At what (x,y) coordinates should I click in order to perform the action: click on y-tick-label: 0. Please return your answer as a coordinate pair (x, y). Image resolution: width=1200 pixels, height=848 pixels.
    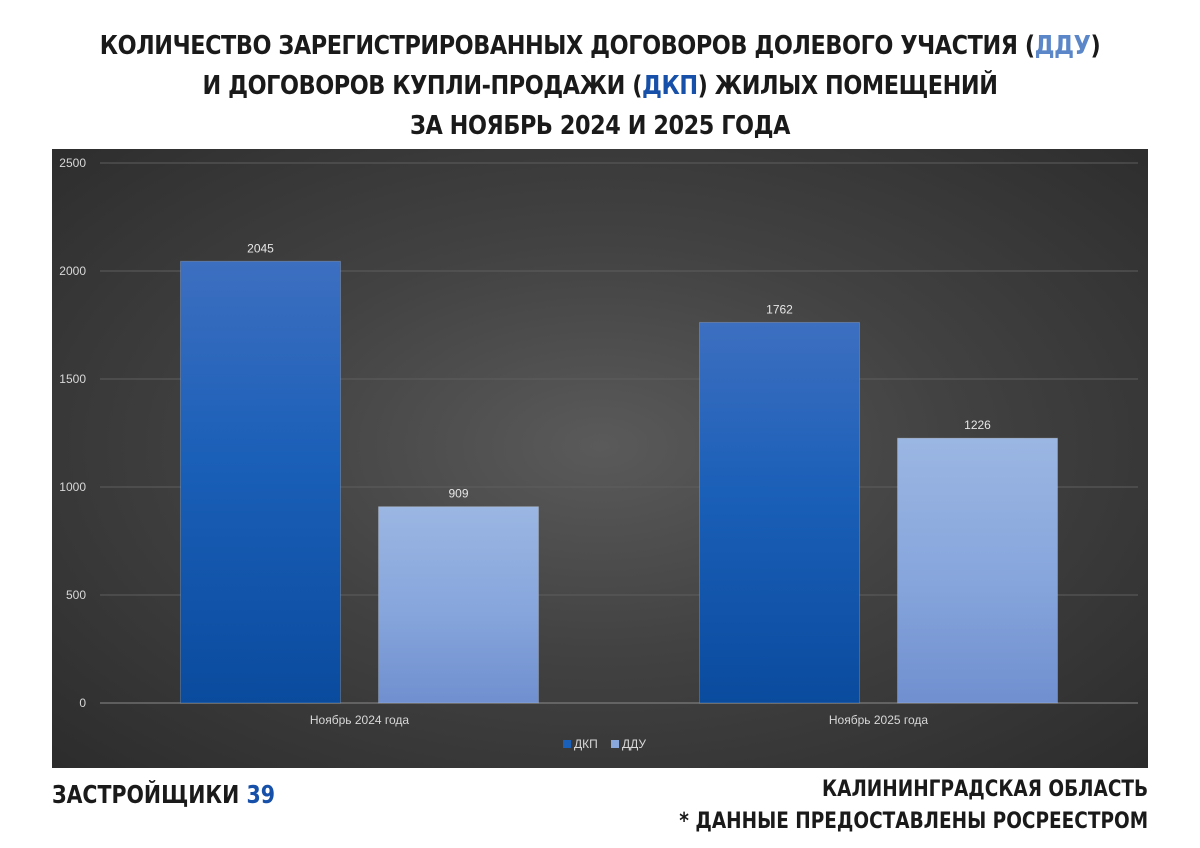
    Looking at the image, I should click on (82, 703).